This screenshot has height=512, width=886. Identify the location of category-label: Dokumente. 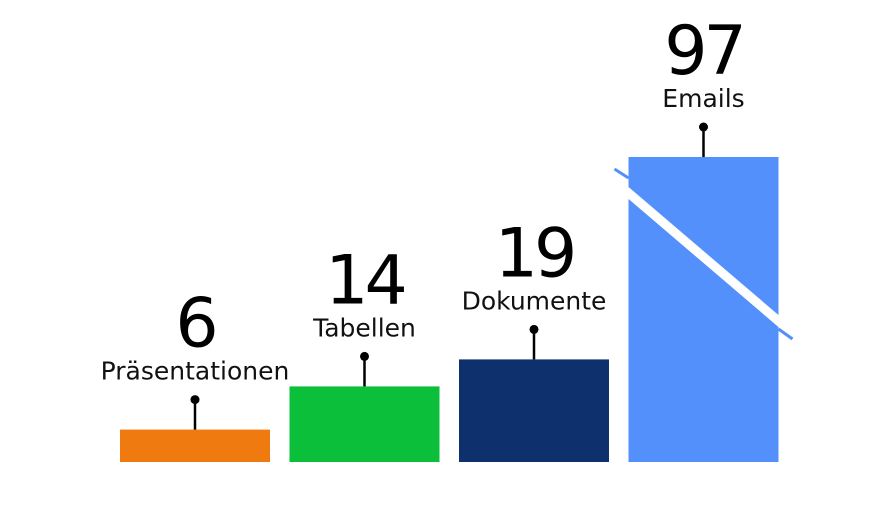
(534, 300).